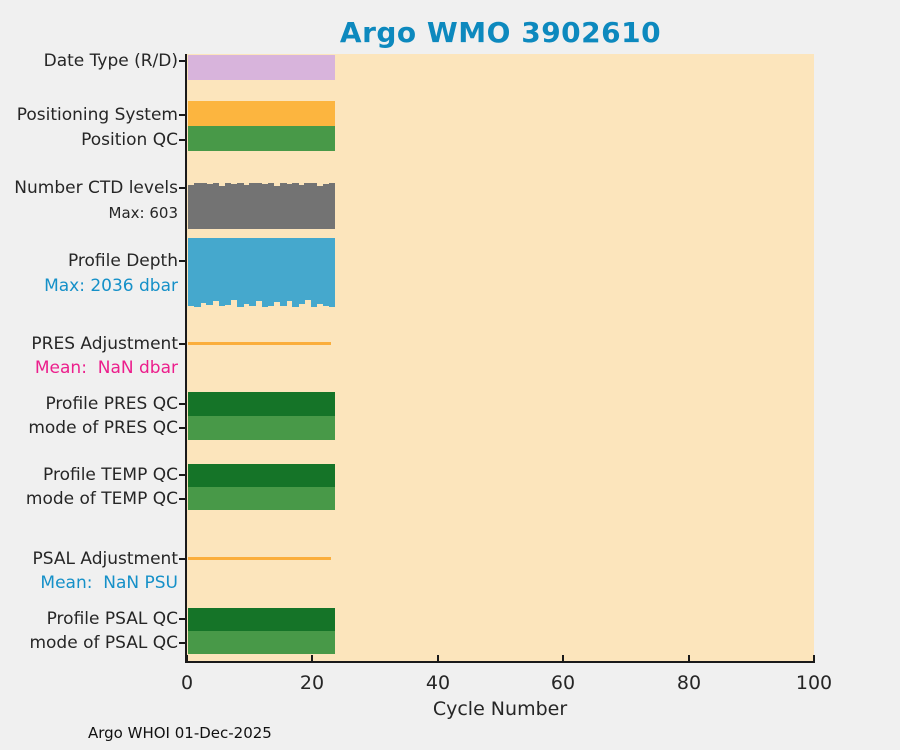 The height and width of the screenshot is (750, 900). I want to click on y-axis-line, so click(186, 358).